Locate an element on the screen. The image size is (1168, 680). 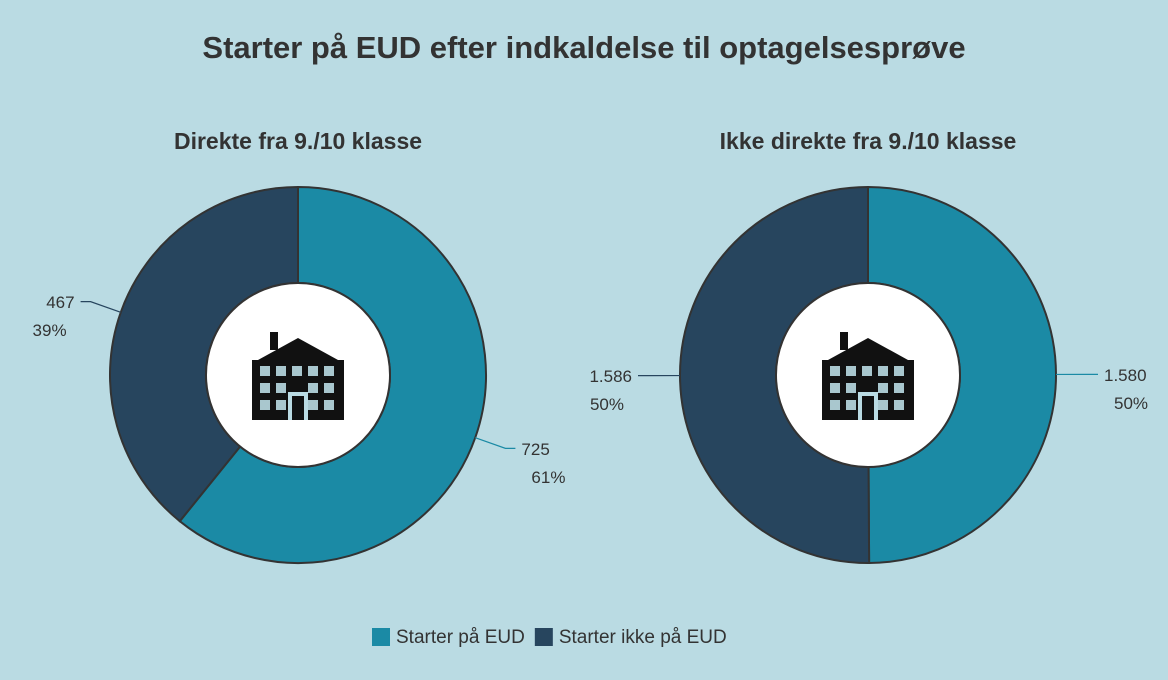
value-label: 725 is located at coordinates (535, 449).